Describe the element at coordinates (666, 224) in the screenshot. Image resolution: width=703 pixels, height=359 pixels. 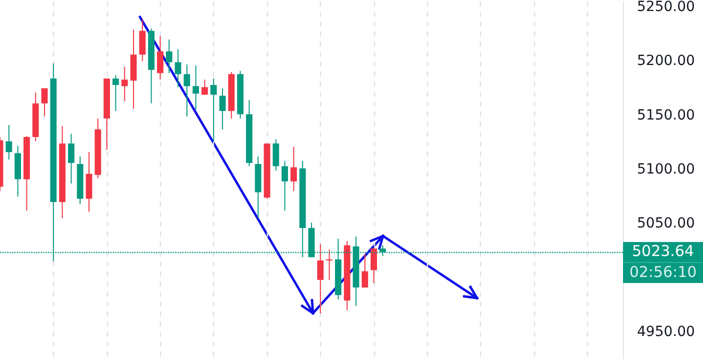
I see `y-tick-label: 5050.00` at that location.